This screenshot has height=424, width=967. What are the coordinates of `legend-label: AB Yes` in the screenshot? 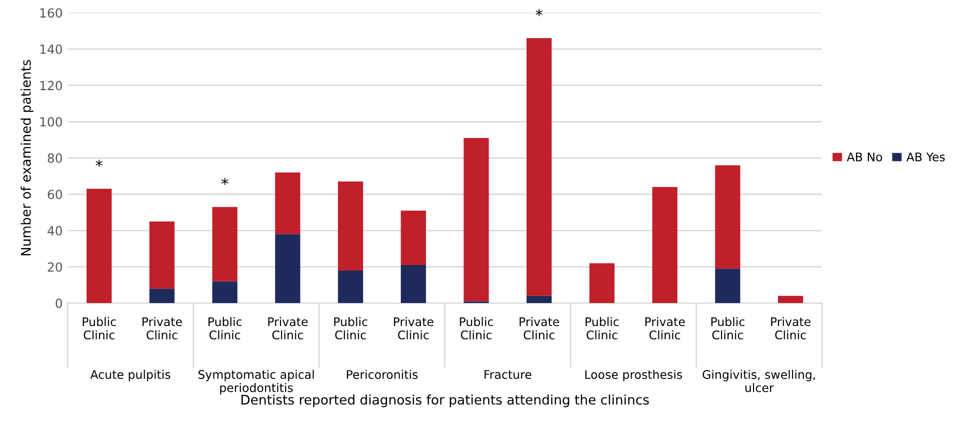 It's located at (925, 157).